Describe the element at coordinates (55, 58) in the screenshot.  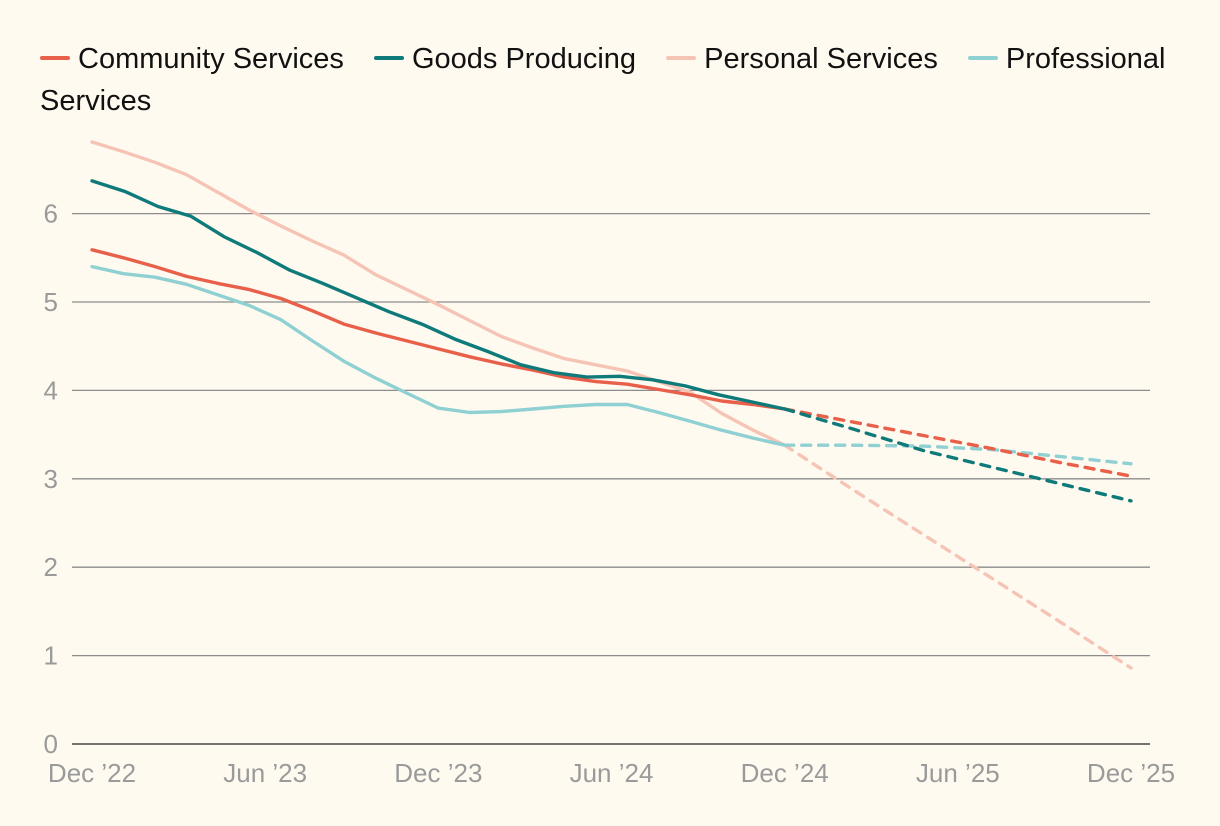
I see `legend-swatch-community-services` at that location.